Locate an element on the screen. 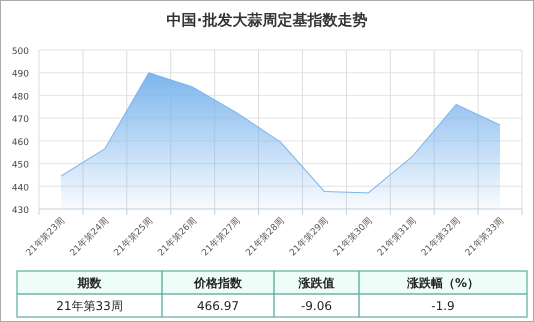 The image size is (534, 322). x-tick-label: 21年第29周 is located at coordinates (309, 236).